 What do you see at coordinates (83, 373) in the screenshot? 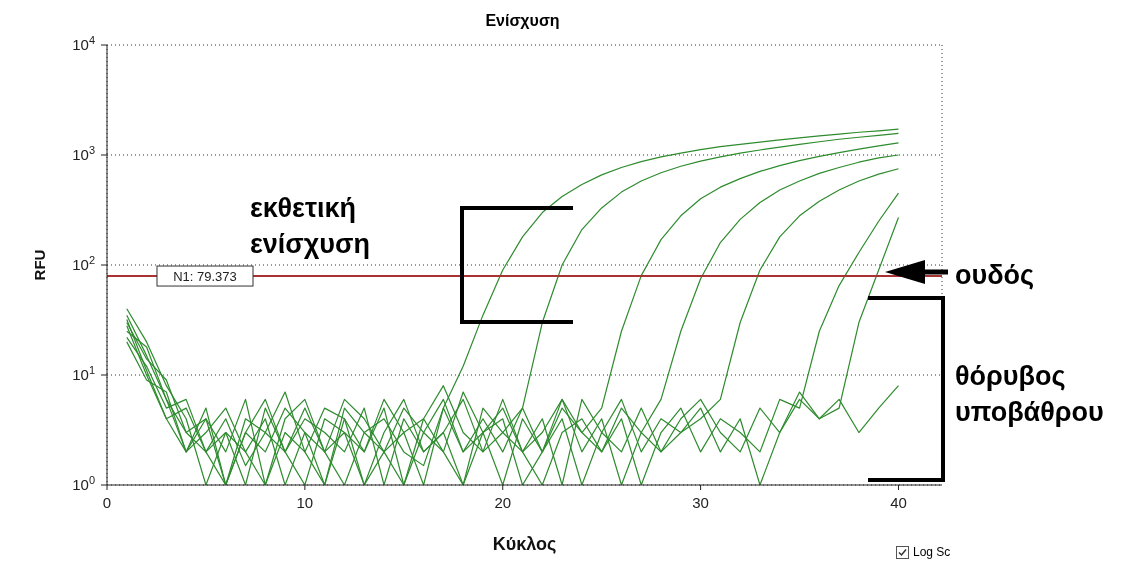
I see `y-tick-label: 10$^{1}$` at bounding box center [83, 373].